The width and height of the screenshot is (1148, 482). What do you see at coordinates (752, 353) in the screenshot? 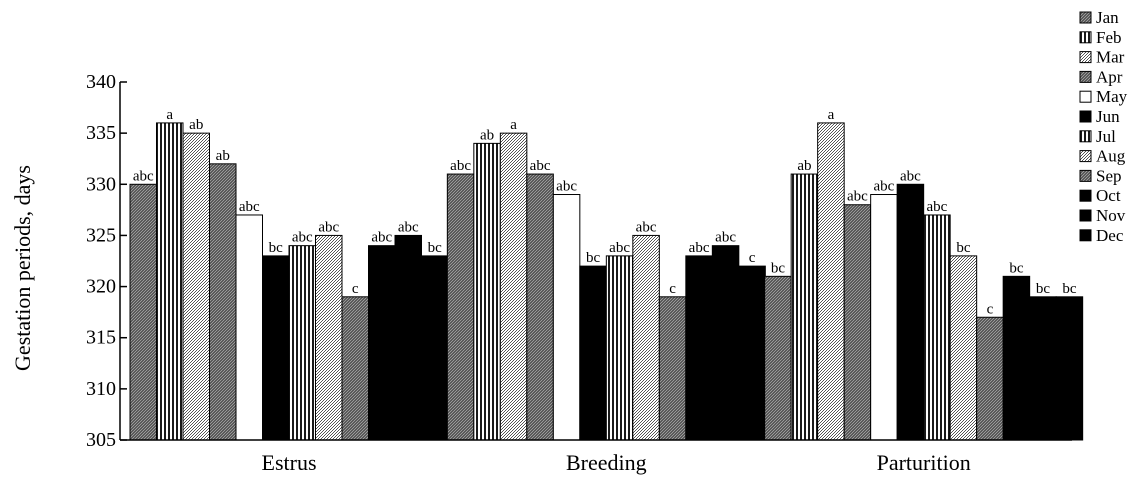
I see `bar-breeding-dec` at bounding box center [752, 353].